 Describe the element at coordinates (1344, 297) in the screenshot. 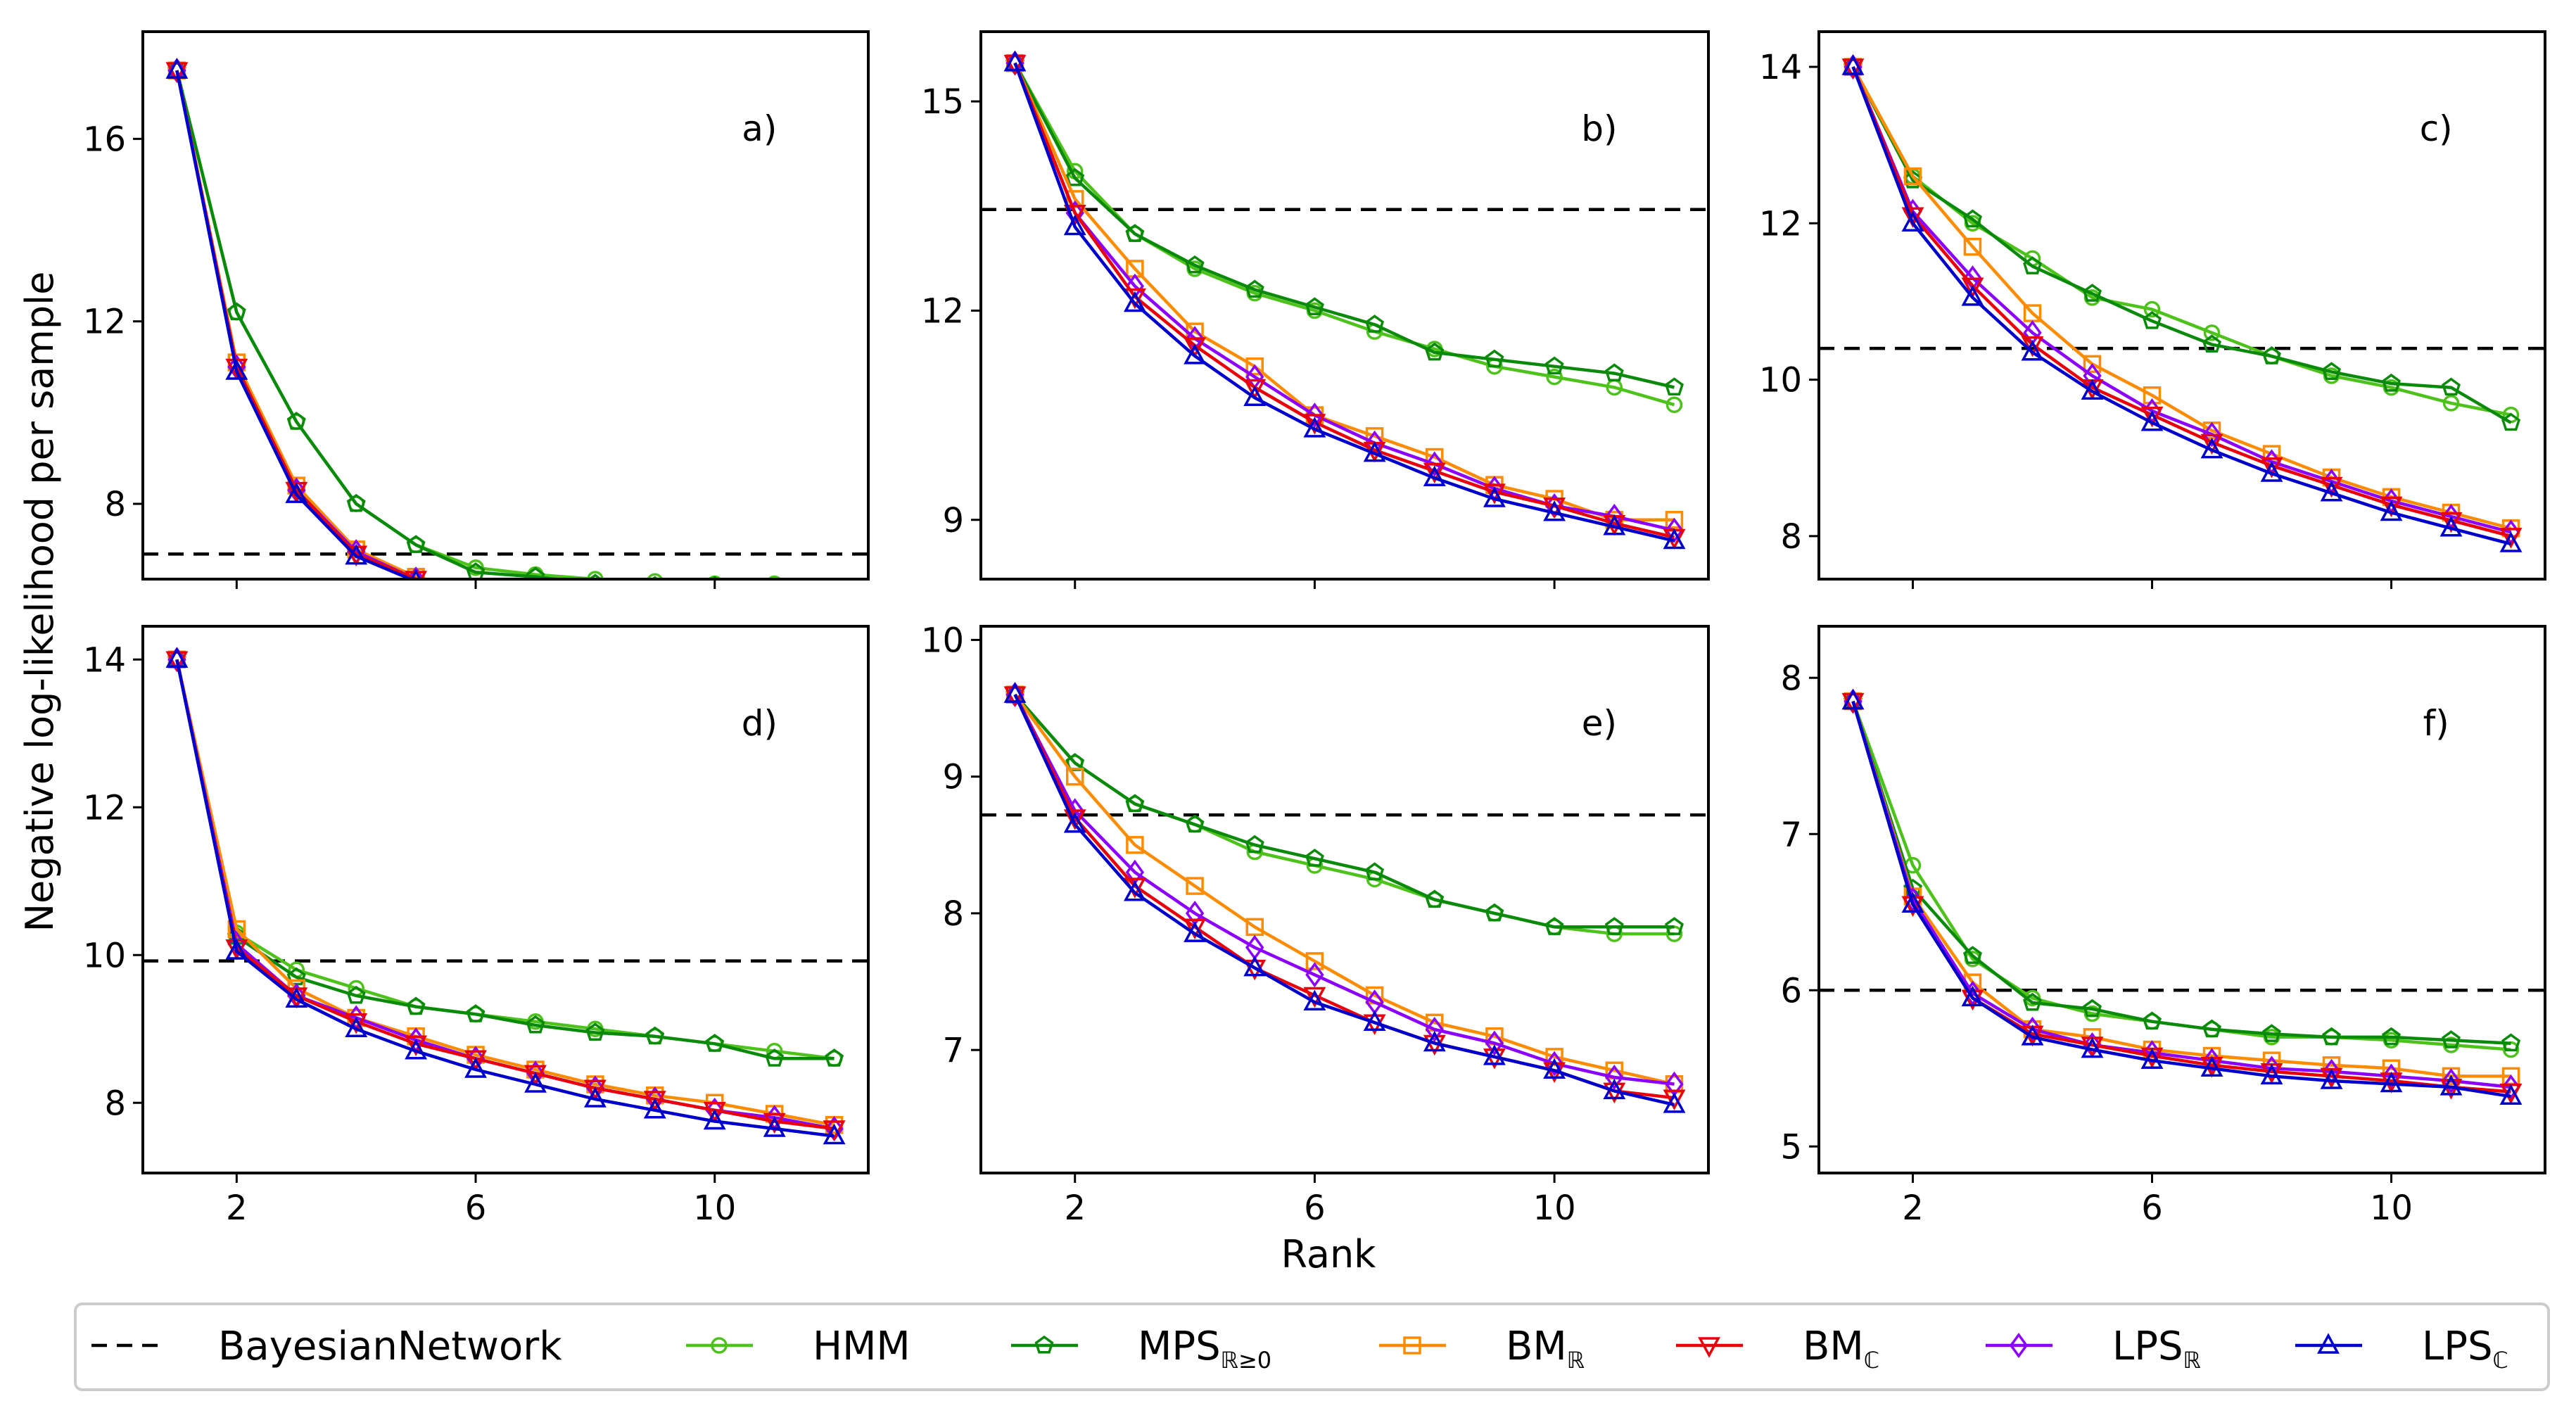

I see `series-line-lpsr` at that location.